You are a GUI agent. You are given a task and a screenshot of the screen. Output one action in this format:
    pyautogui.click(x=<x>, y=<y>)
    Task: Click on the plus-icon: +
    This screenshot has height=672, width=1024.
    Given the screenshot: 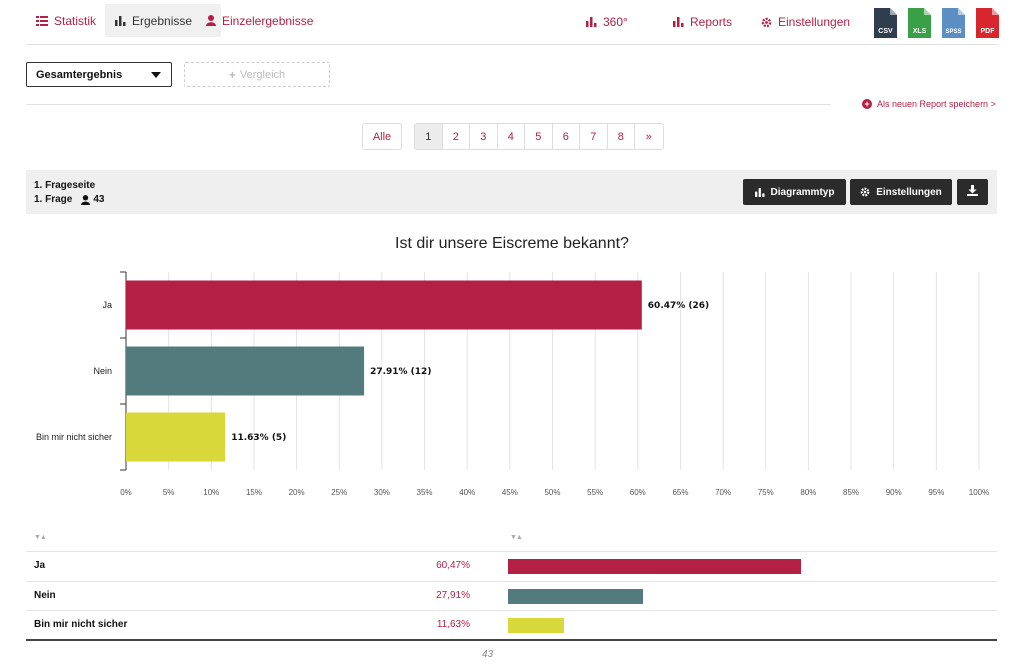 What is the action you would take?
    pyautogui.click(x=232, y=74)
    